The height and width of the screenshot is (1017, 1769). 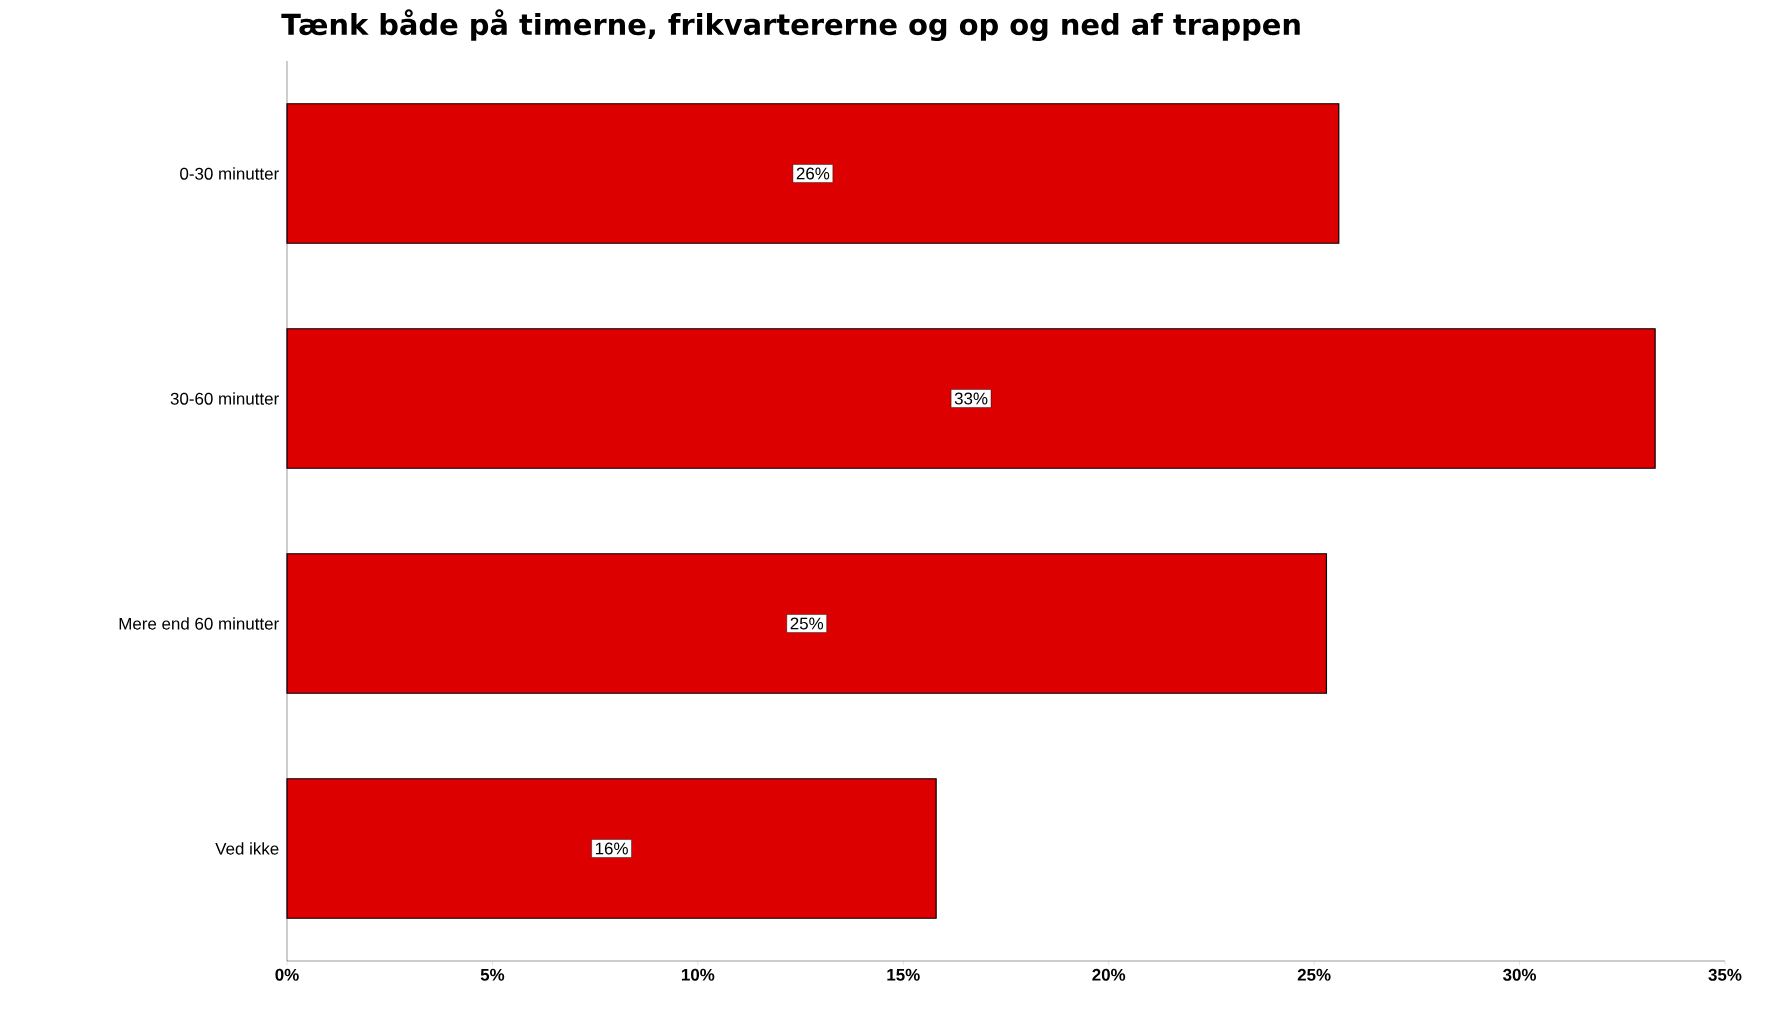 I want to click on x-tick-label: 20%, so click(x=1109, y=974).